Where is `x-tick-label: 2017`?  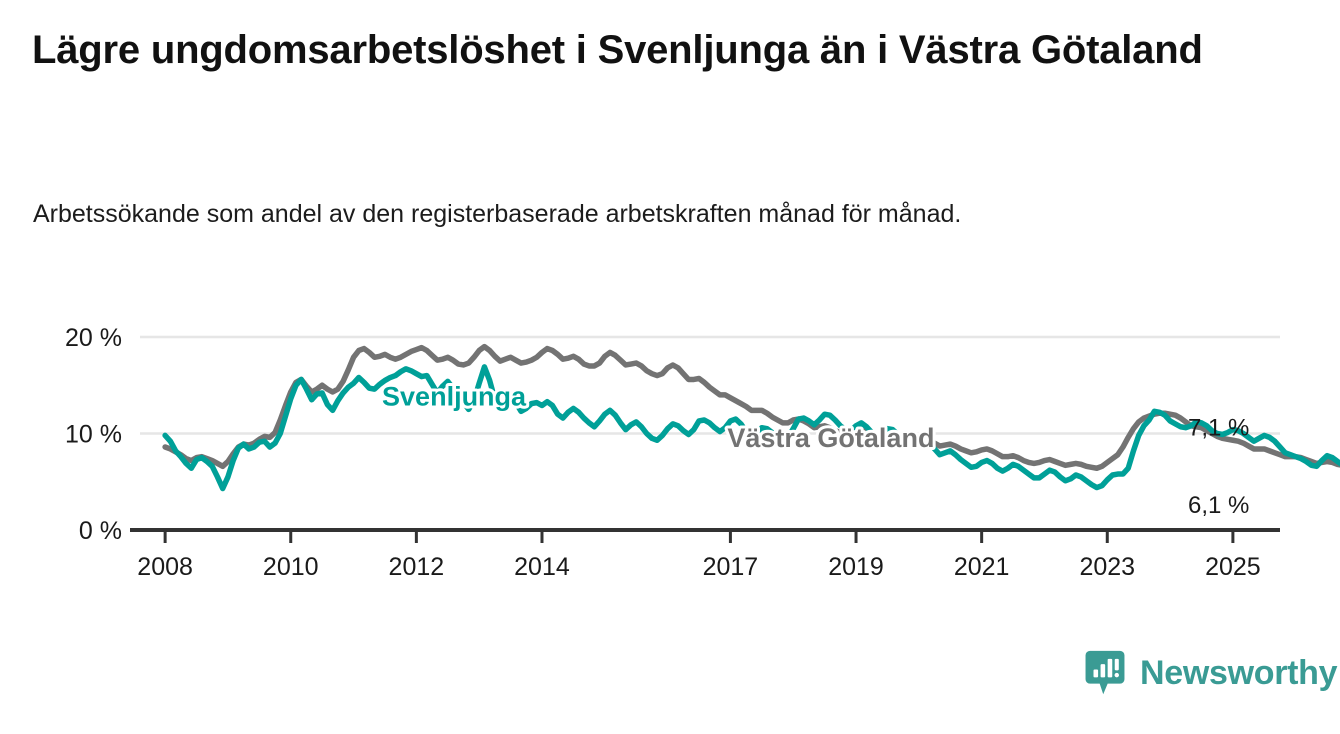 x-tick-label: 2017 is located at coordinates (731, 567).